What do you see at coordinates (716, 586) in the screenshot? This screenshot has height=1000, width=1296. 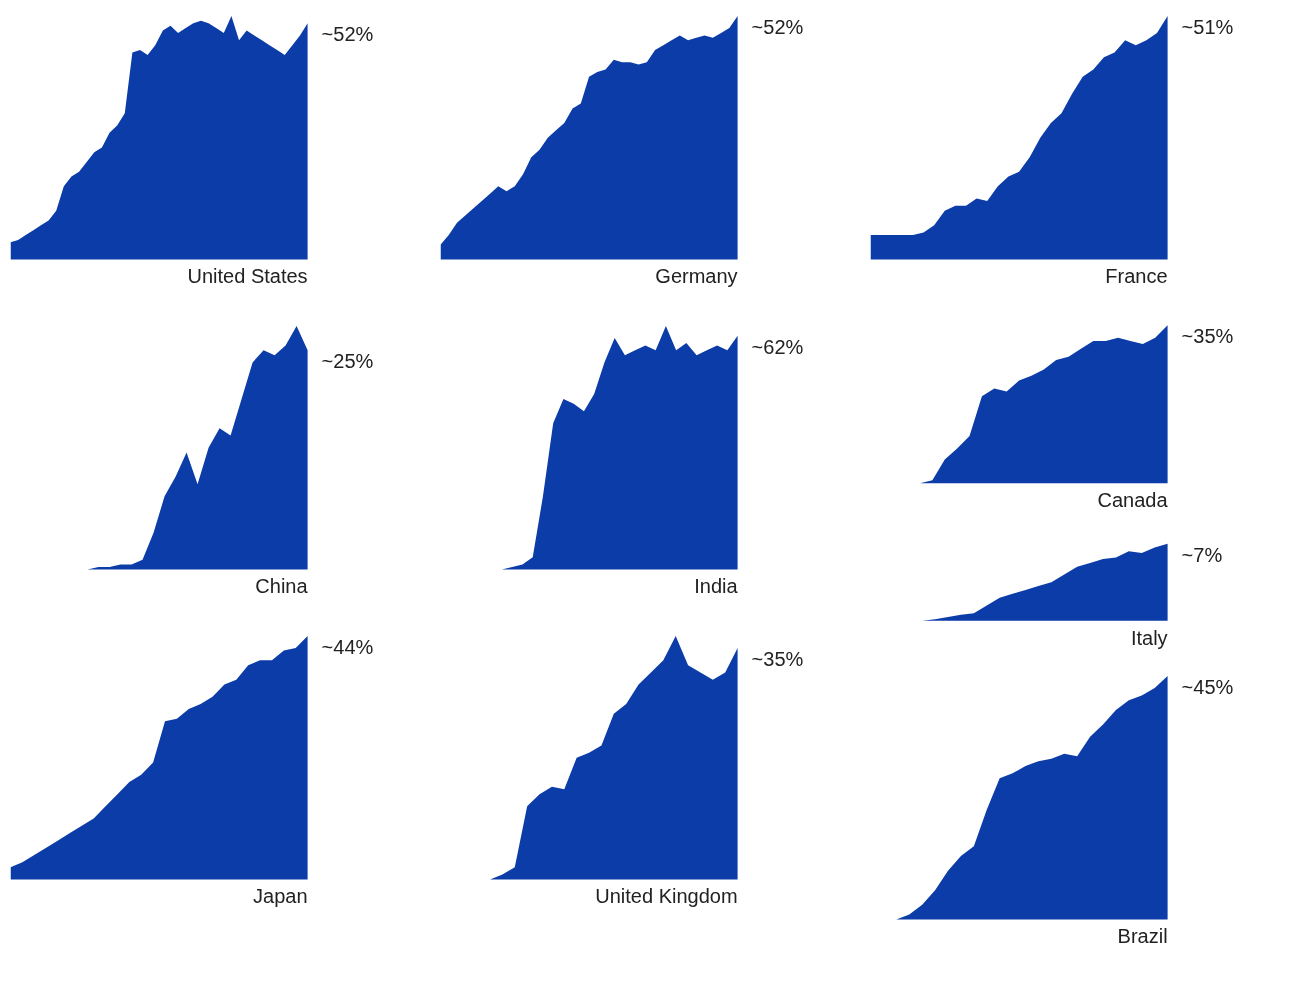 I see `text: India` at bounding box center [716, 586].